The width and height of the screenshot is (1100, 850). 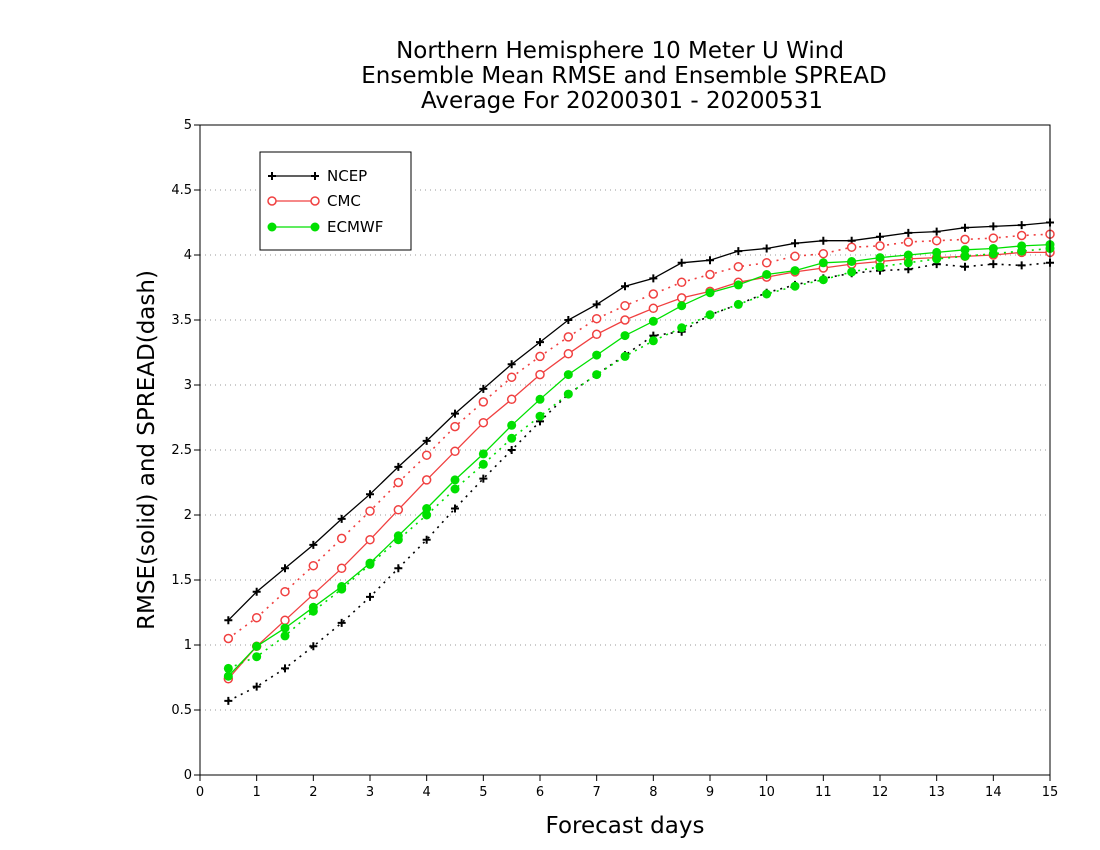 I want to click on legend-label-cmc: CMC, so click(x=344, y=201).